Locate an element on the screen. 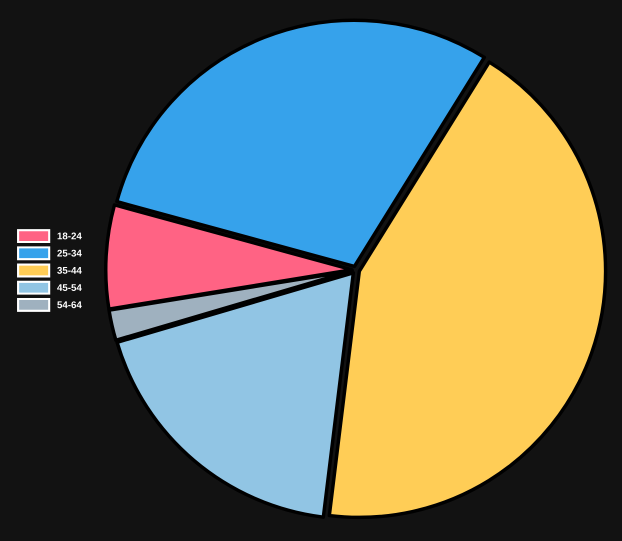  legend-label: 45-54 is located at coordinates (69, 288).